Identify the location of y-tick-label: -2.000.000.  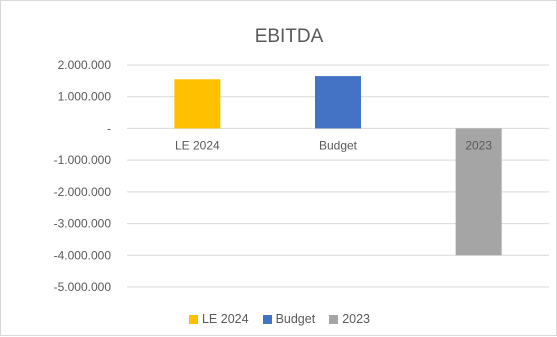
(83, 192).